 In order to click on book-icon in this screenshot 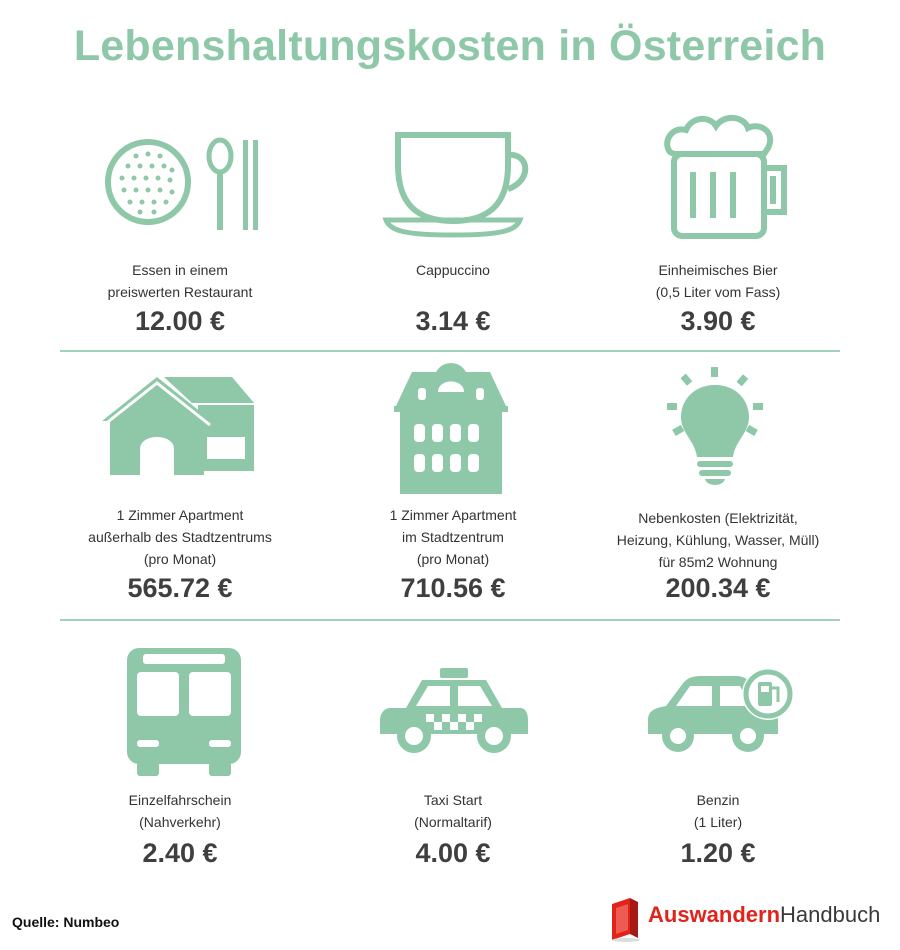, I will do `click(626, 920)`.